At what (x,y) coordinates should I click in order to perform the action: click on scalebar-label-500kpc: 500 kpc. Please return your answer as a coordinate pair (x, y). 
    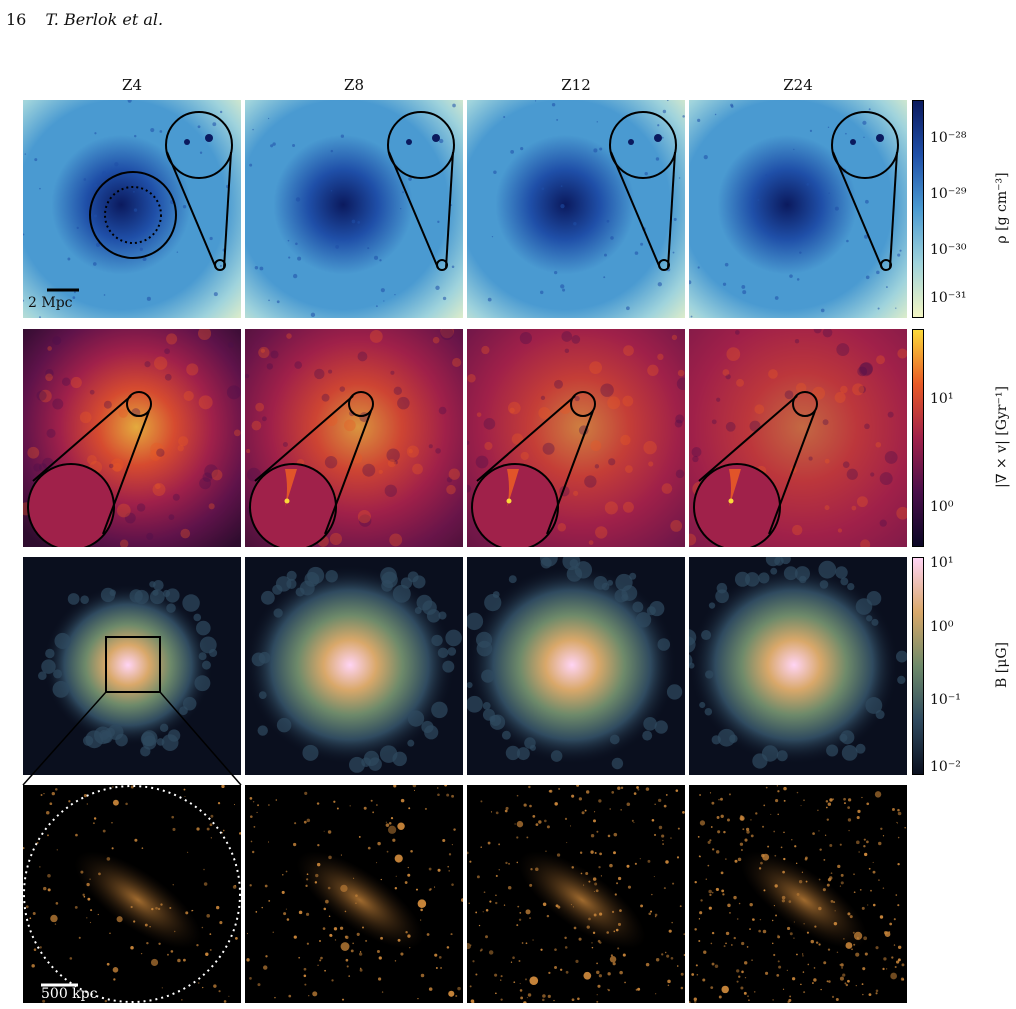
    Looking at the image, I should click on (69, 994).